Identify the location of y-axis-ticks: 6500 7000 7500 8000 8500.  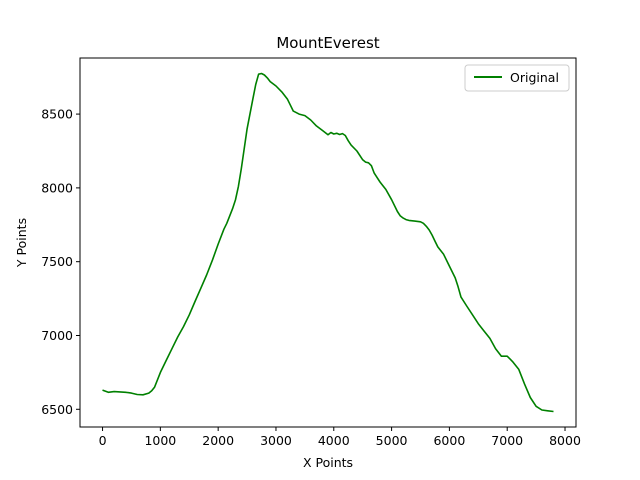
(60, 262).